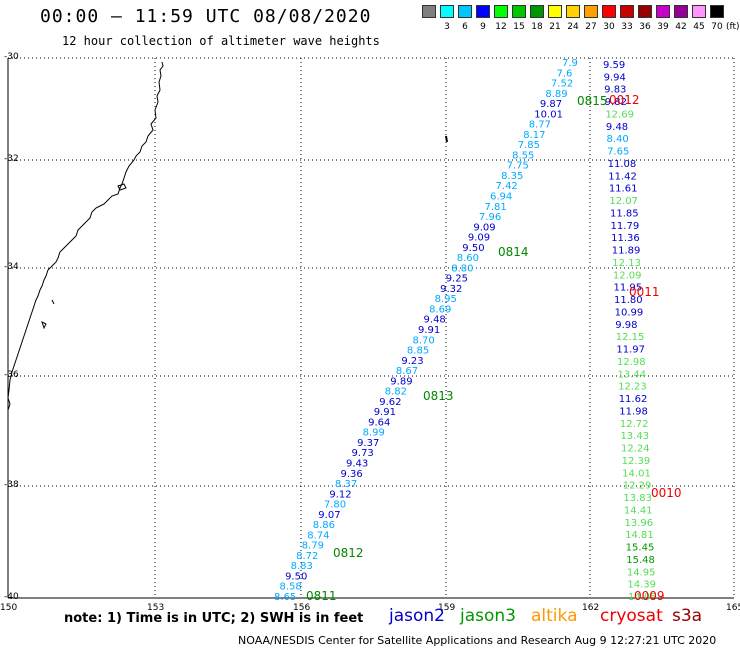 The height and width of the screenshot is (650, 740). What do you see at coordinates (628, 300) in the screenshot?
I see `wave-height-value: 11.80` at bounding box center [628, 300].